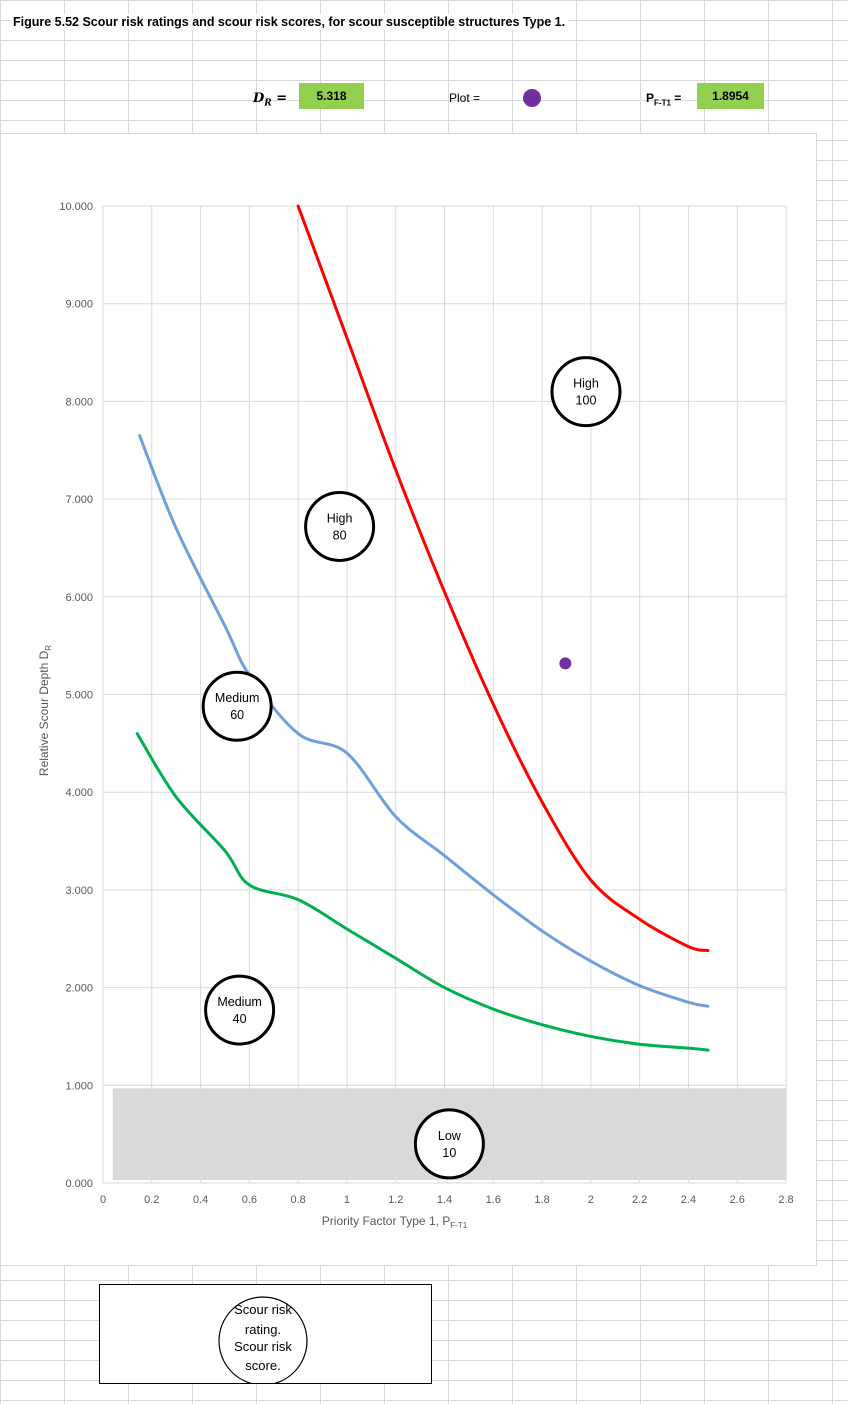 The image size is (848, 1404). What do you see at coordinates (458, 1225) in the screenshot?
I see `x-axis-title-sub: F-T1` at bounding box center [458, 1225].